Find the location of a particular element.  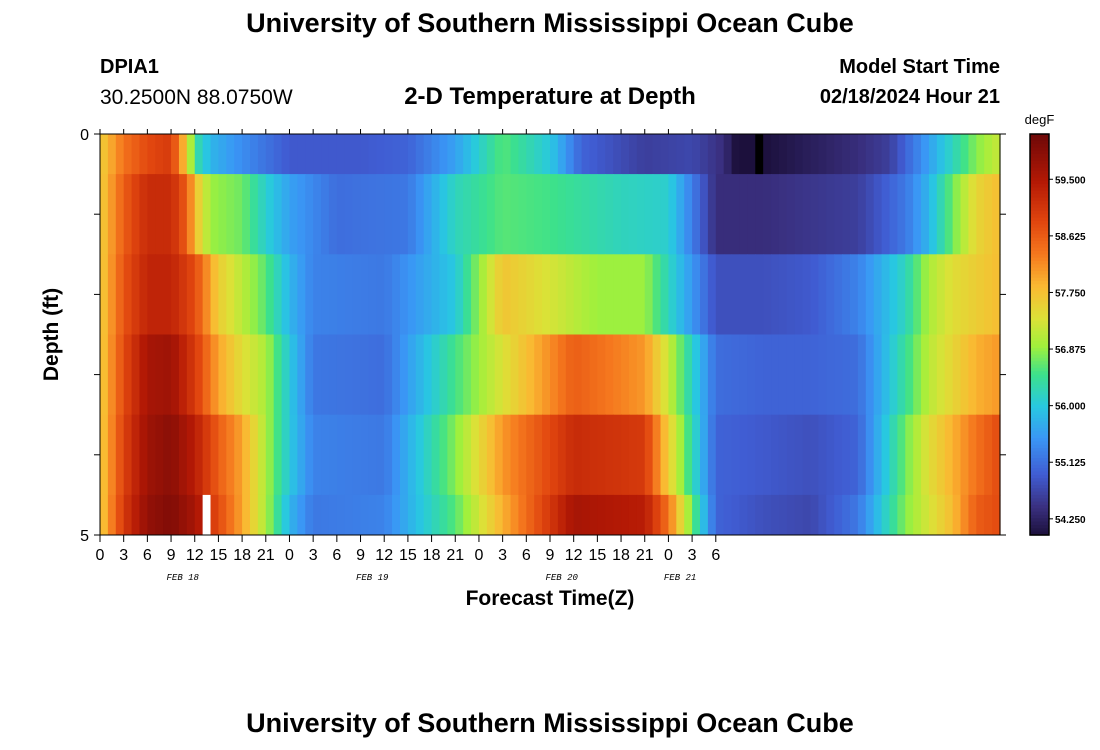

y-tick-label: 5 is located at coordinates (84, 536).